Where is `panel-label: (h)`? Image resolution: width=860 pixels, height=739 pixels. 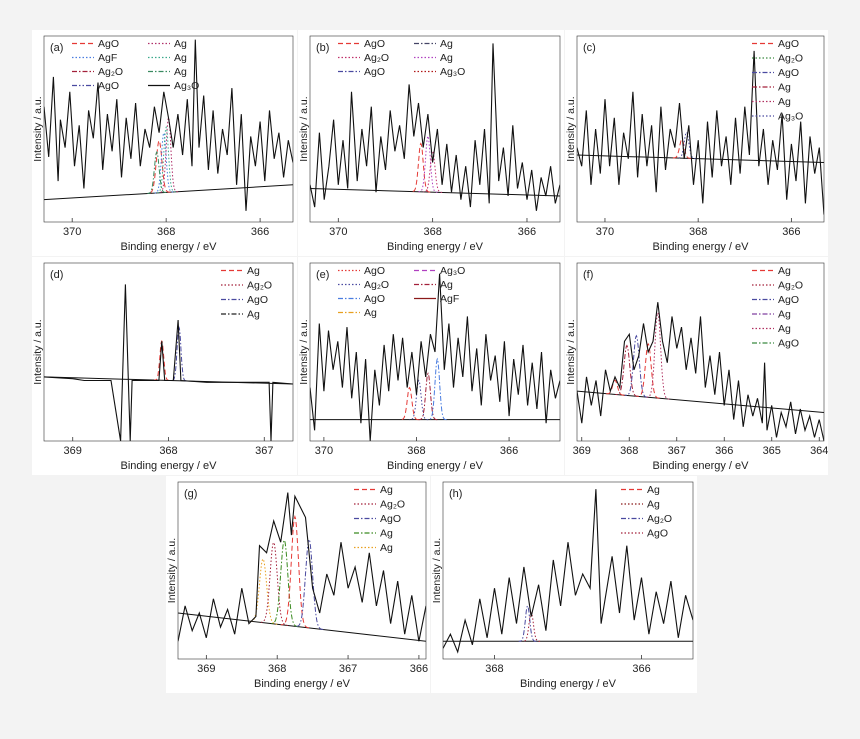 panel-label: (h) is located at coordinates (455, 494).